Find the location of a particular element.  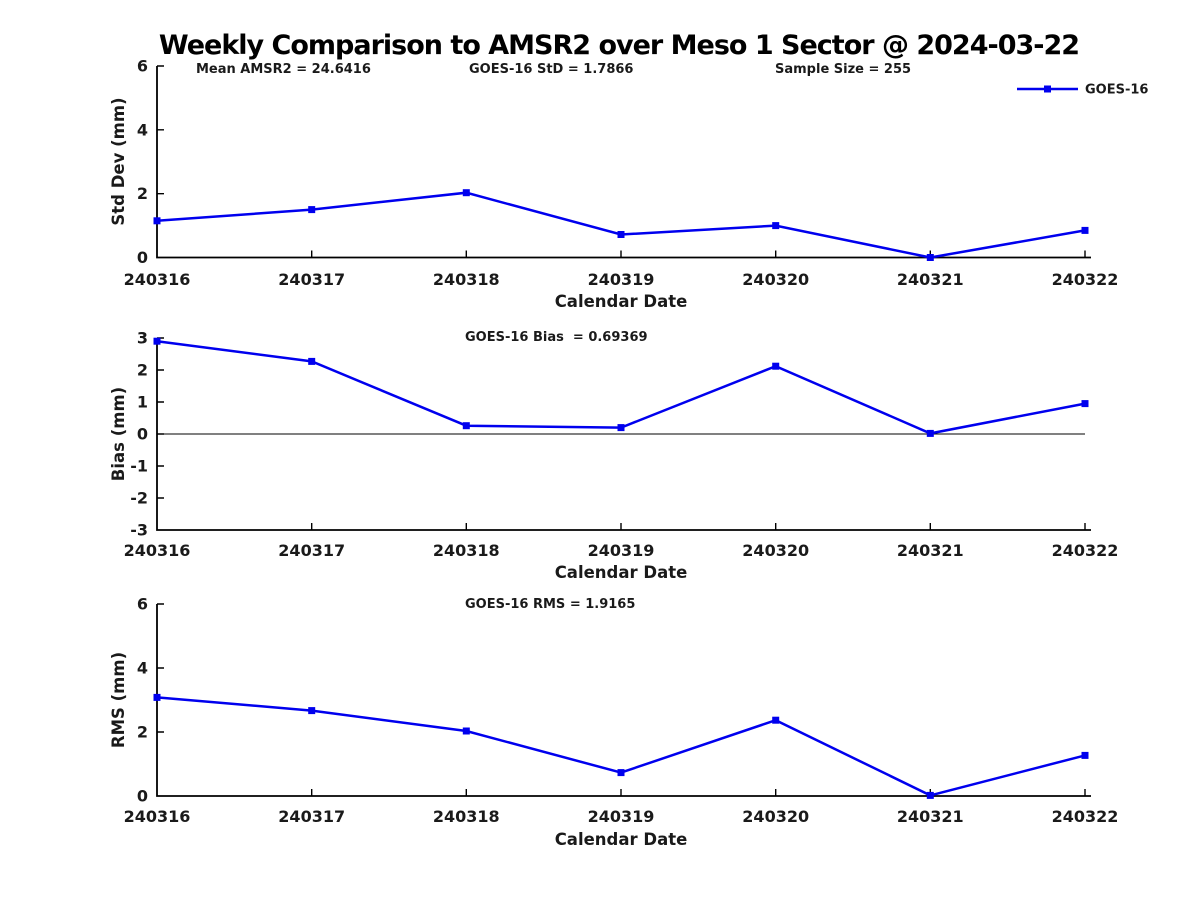

annotation-goes16-rms: GOES-16 RMS = 1.9165 is located at coordinates (550, 604).